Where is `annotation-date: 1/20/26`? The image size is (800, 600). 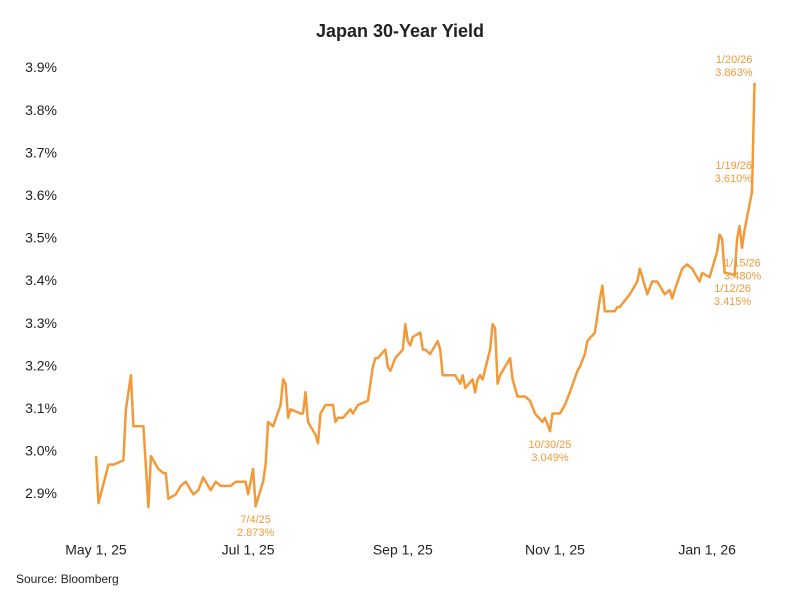
annotation-date: 1/20/26 is located at coordinates (734, 60).